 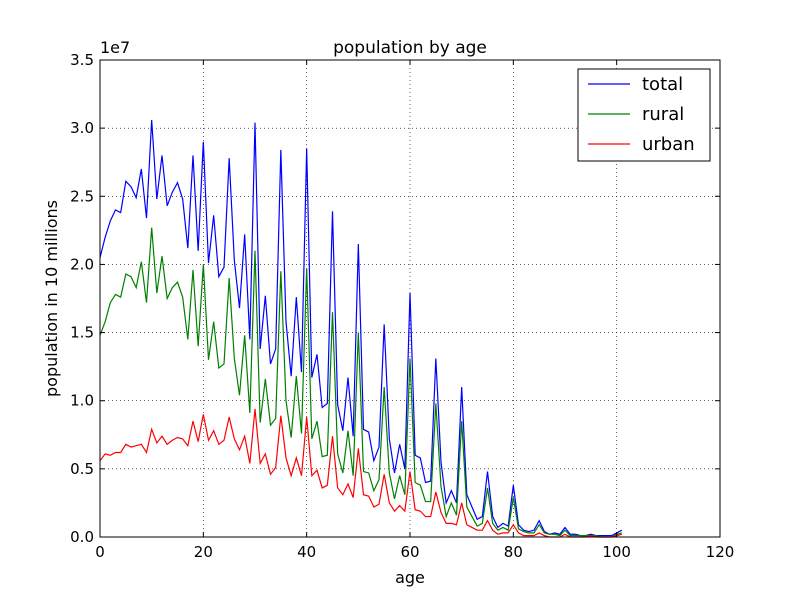 I want to click on legend-label-urban: urban, so click(x=668, y=144).